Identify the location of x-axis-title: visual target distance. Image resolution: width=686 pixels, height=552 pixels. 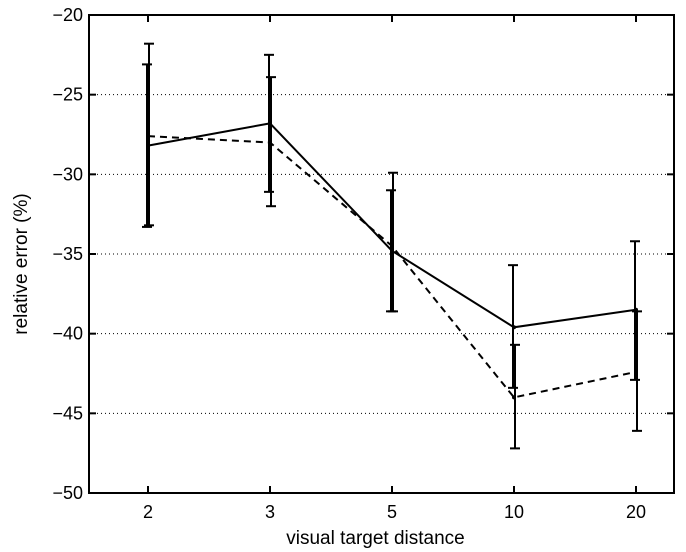
(375, 538).